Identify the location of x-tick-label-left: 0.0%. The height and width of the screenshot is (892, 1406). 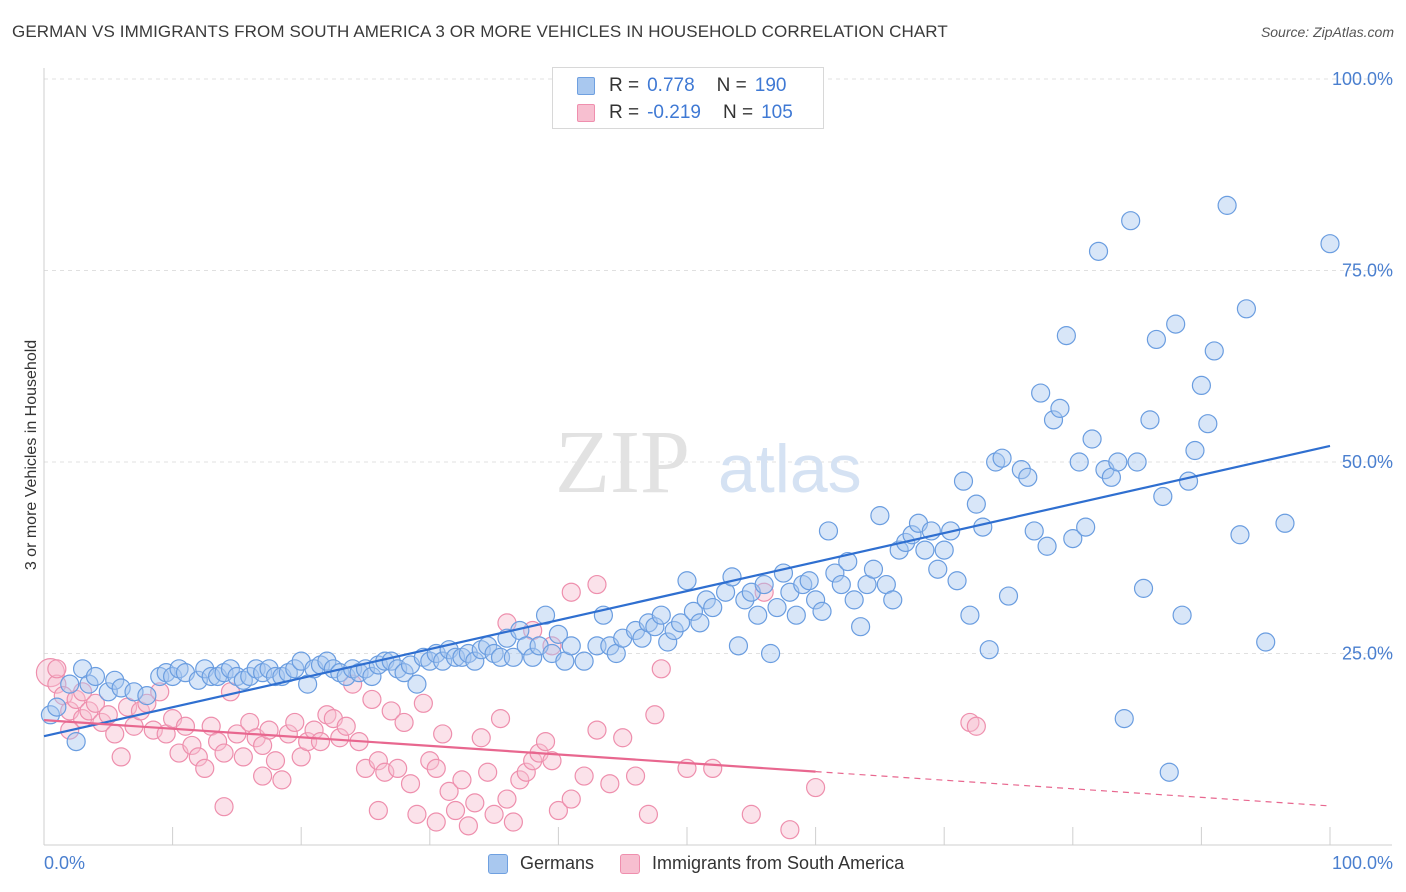
(64, 863).